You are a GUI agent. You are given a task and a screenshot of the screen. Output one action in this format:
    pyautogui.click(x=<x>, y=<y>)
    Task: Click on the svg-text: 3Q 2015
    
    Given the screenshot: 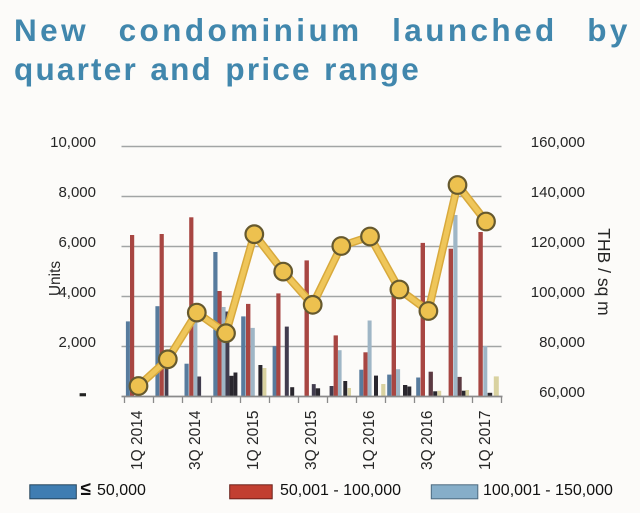 What is the action you would take?
    pyautogui.click(x=311, y=440)
    